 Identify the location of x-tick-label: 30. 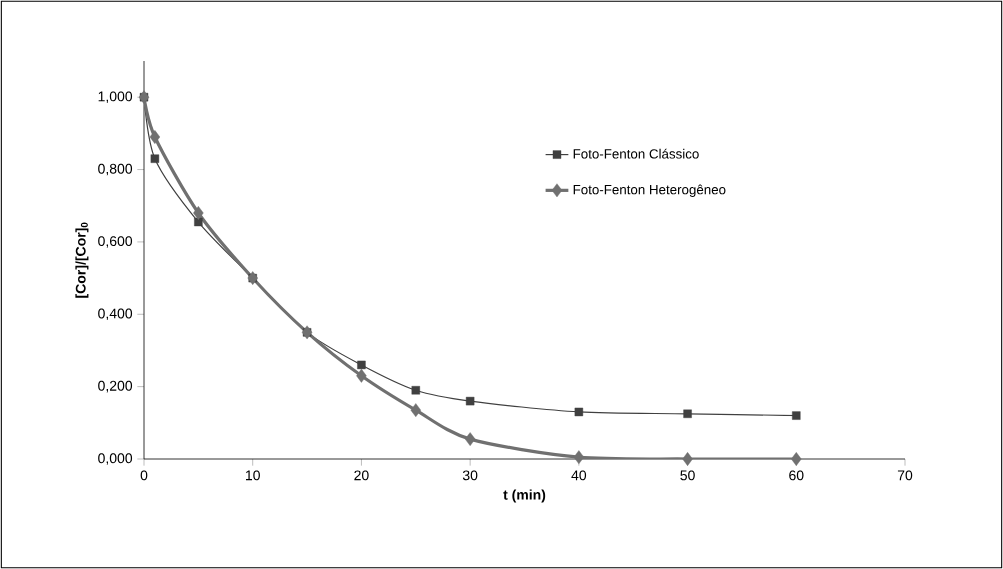
(470, 475).